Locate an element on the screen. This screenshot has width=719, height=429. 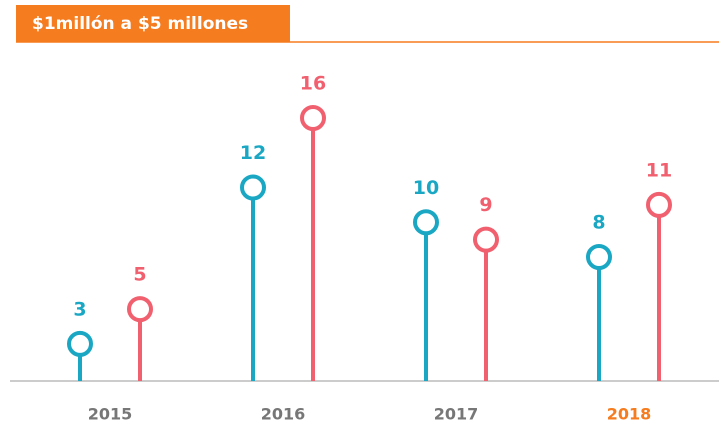
title-box is located at coordinates (153, 23).